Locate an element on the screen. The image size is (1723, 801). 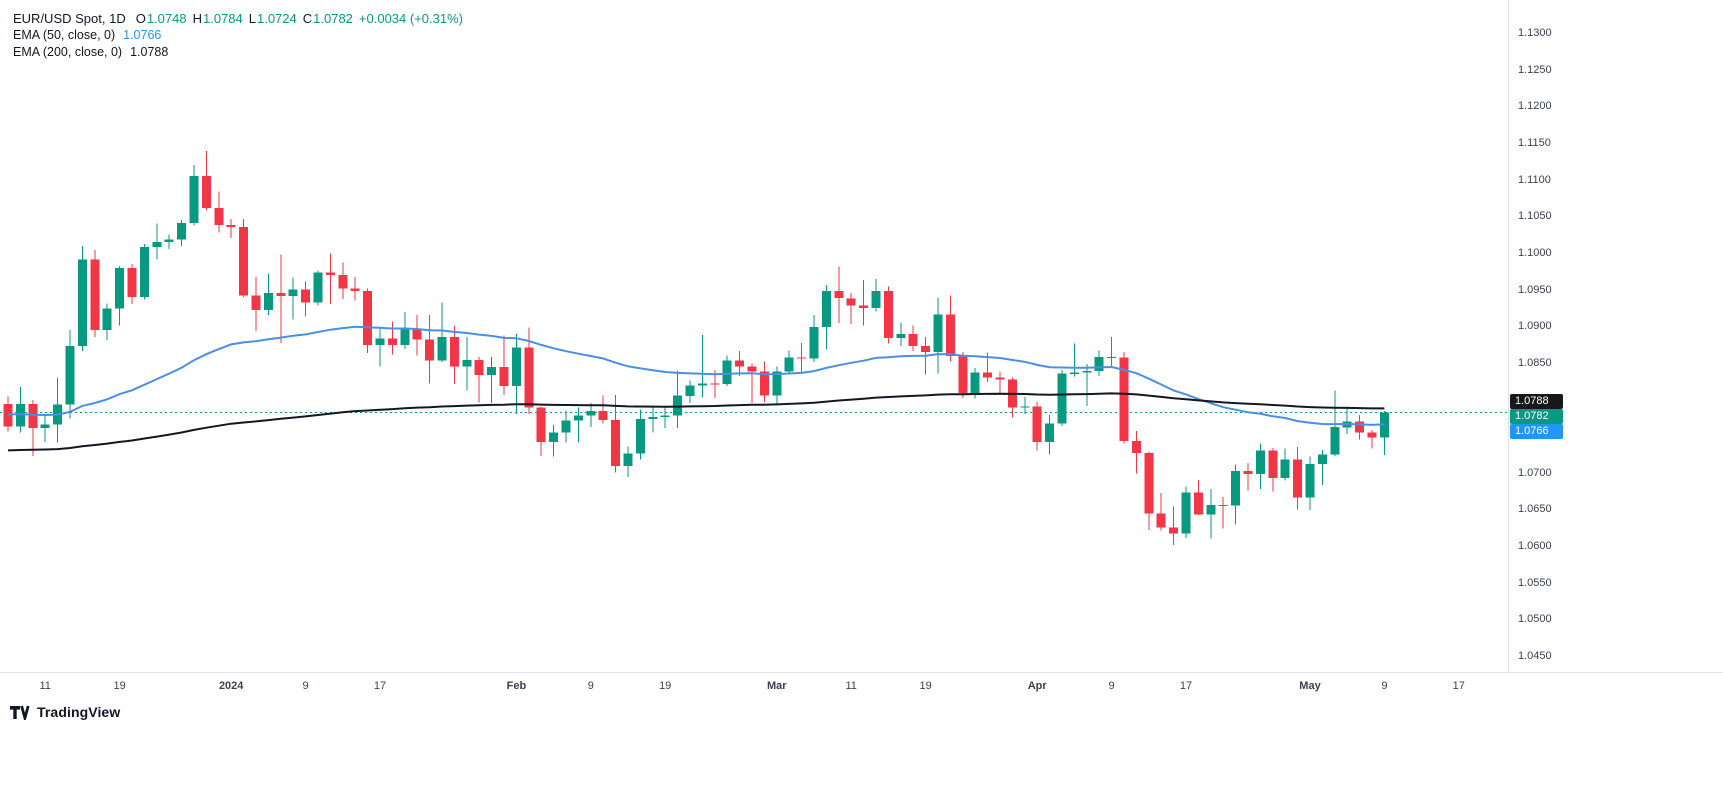
close-value: 1.0782 is located at coordinates (333, 18).